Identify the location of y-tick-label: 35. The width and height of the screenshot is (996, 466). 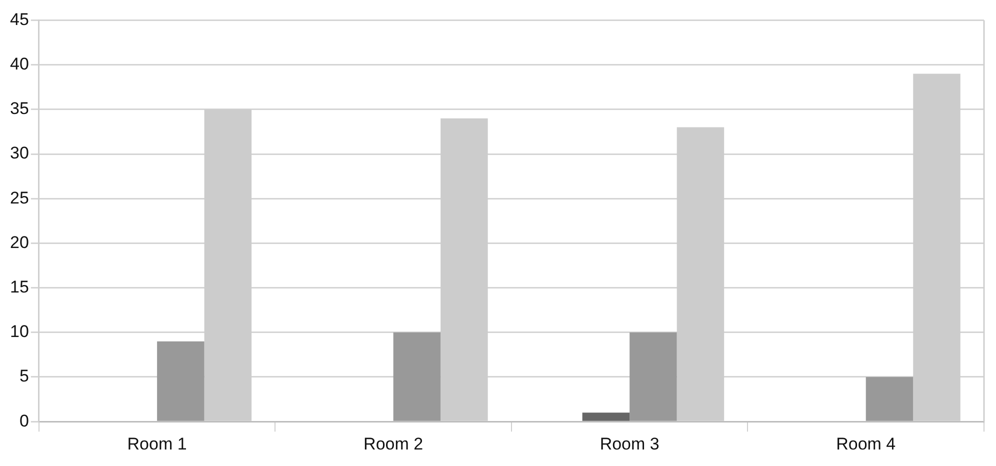
(19, 108).